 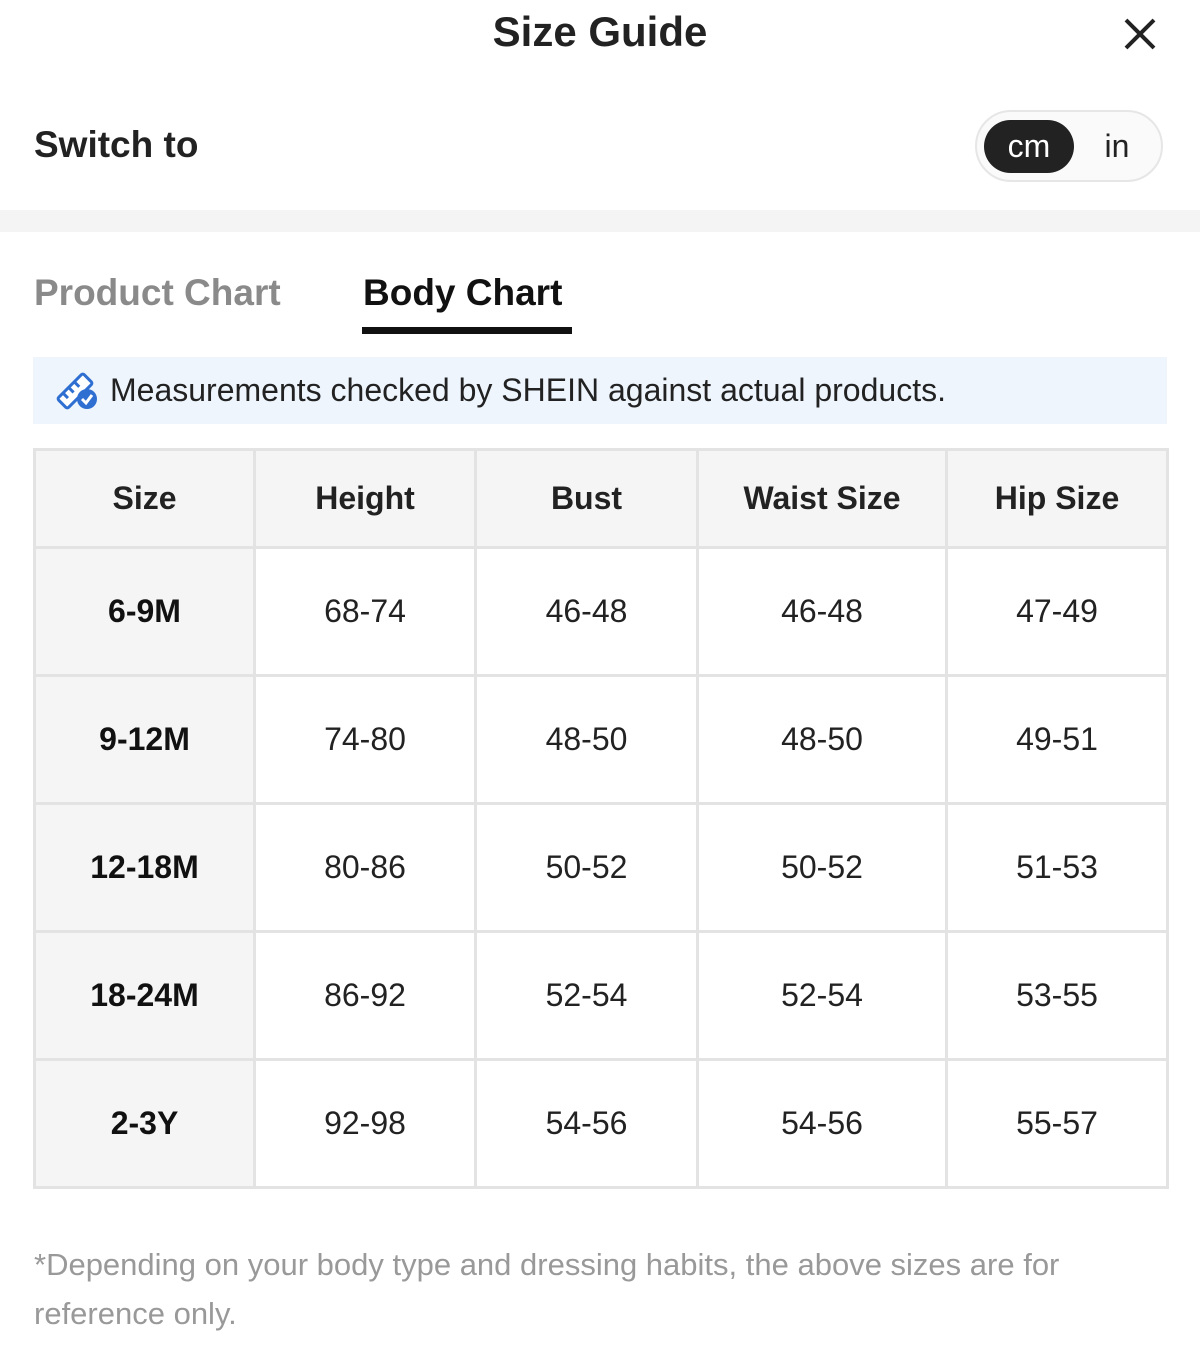 I want to click on measure-cell: 55-57, so click(x=1057, y=1123).